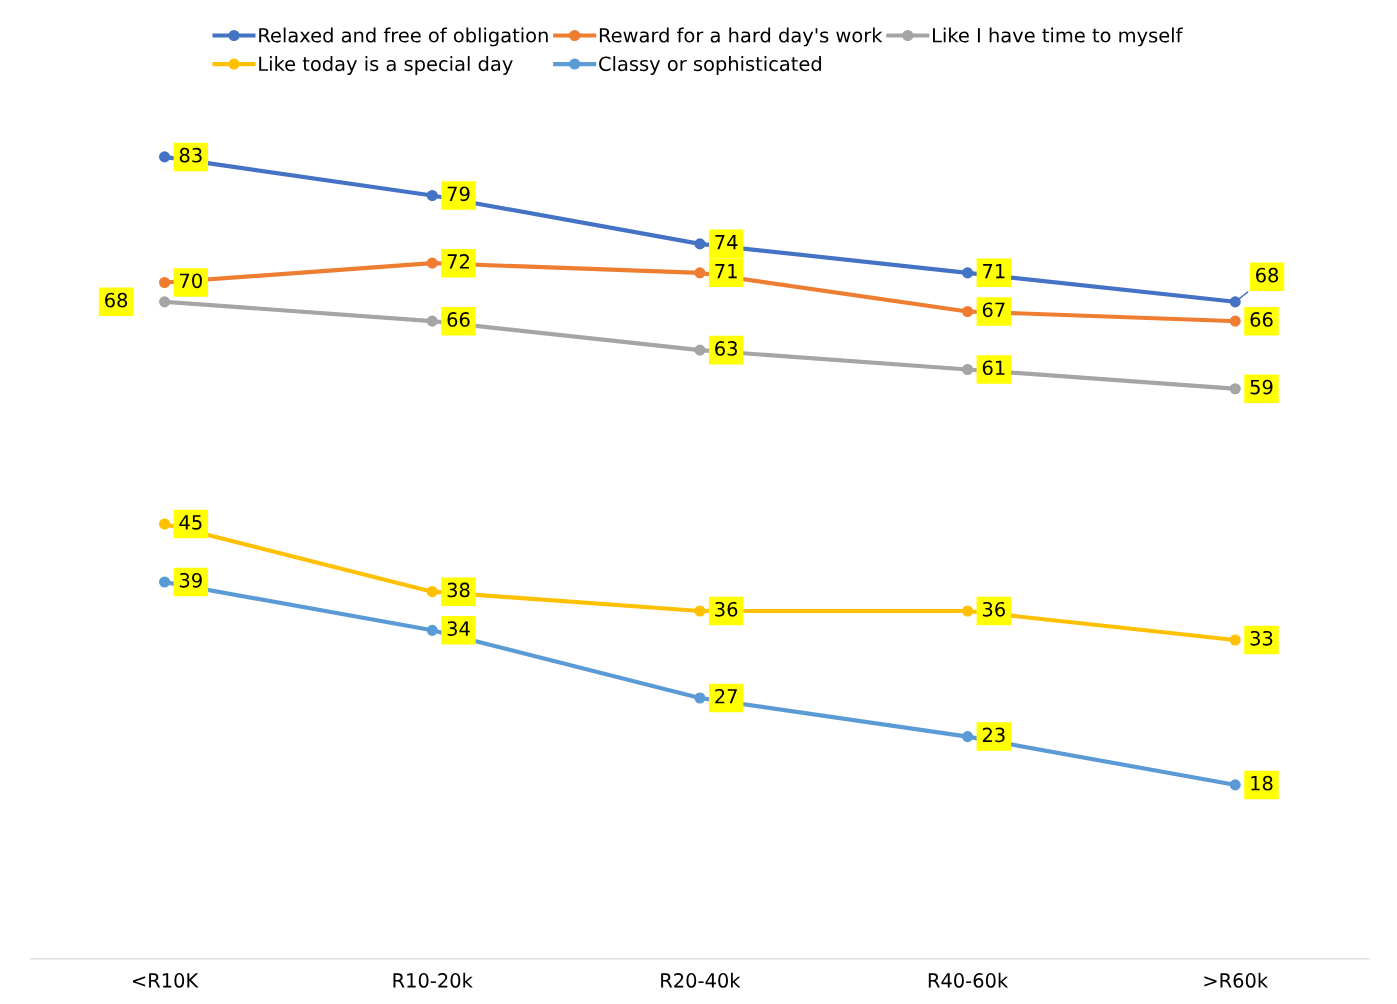 The height and width of the screenshot is (1004, 1397). What do you see at coordinates (1261, 638) in the screenshot?
I see `data-label: 33` at bounding box center [1261, 638].